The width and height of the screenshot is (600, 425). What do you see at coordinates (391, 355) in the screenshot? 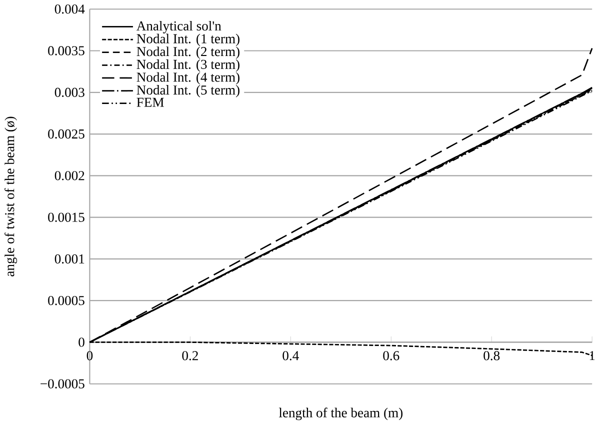
I see `x-tick-label: 0.6` at bounding box center [391, 355].